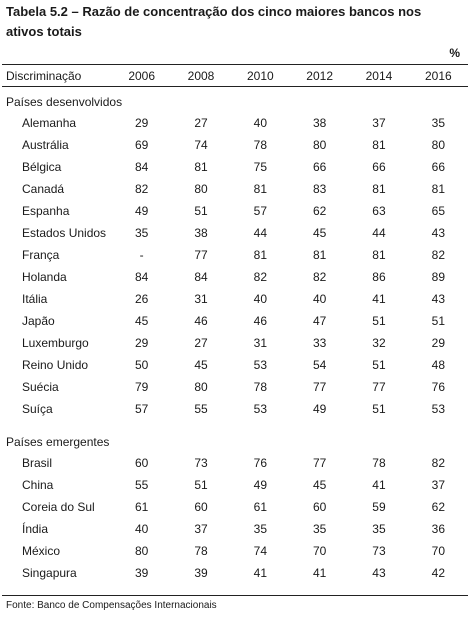  Describe the element at coordinates (235, 595) in the screenshot. I see `bottom-rule` at that location.